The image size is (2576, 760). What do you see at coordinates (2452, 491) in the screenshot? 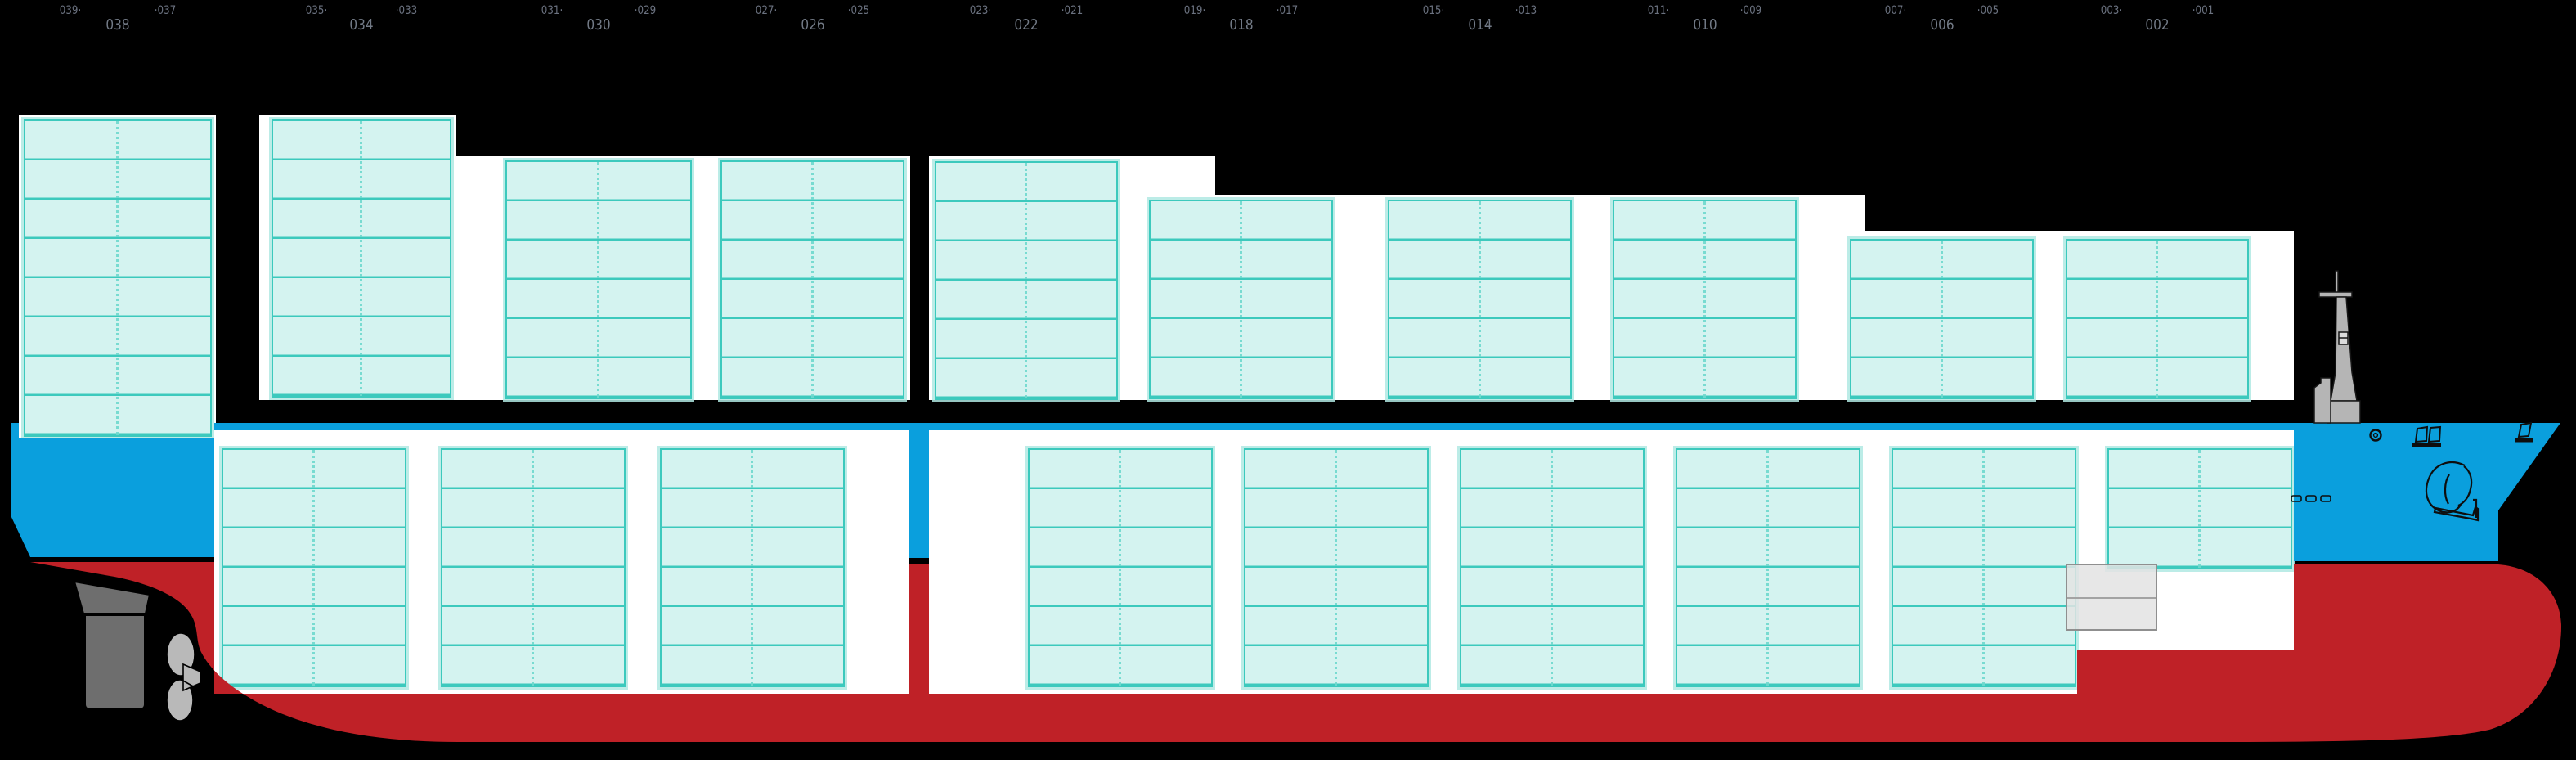
I see `anchor-icon` at bounding box center [2452, 491].